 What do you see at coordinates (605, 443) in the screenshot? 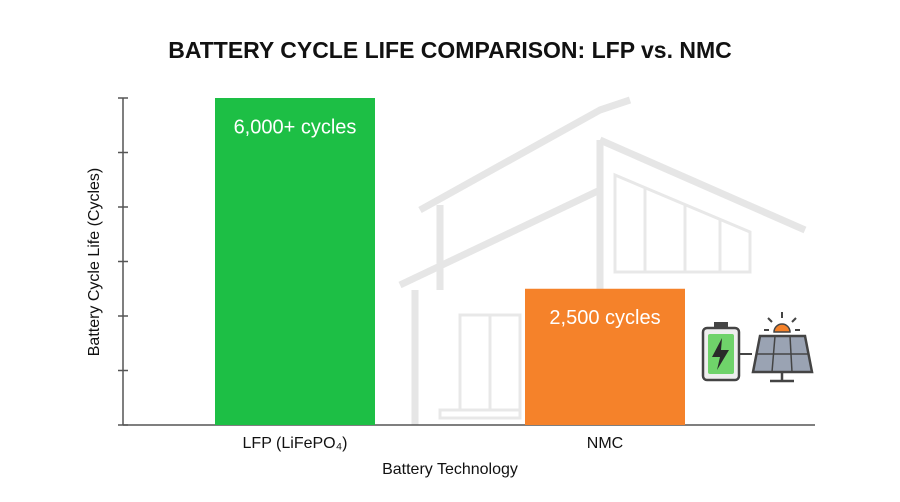
I see `x-tick-label: NMC` at bounding box center [605, 443].